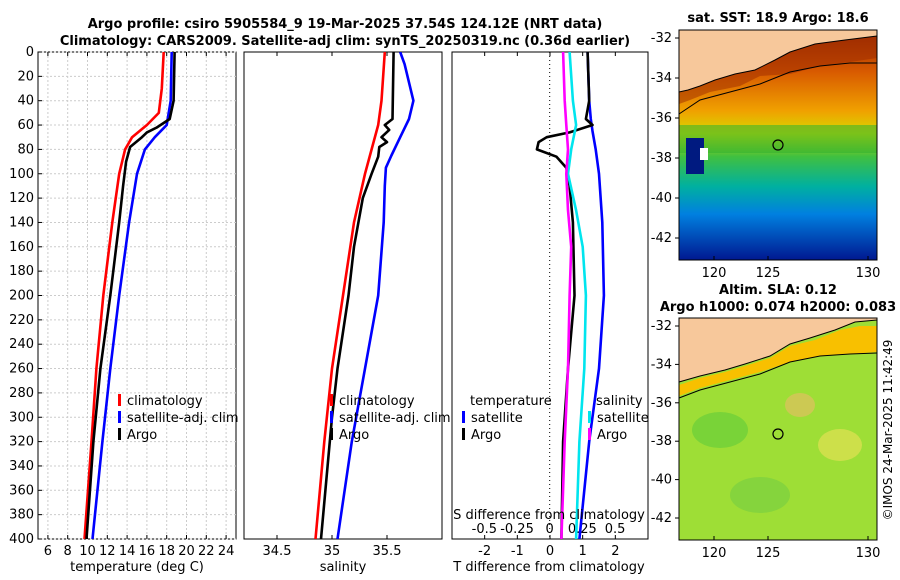 The width and height of the screenshot is (900, 580). I want to click on y-tick-label: 220, so click(21, 320).